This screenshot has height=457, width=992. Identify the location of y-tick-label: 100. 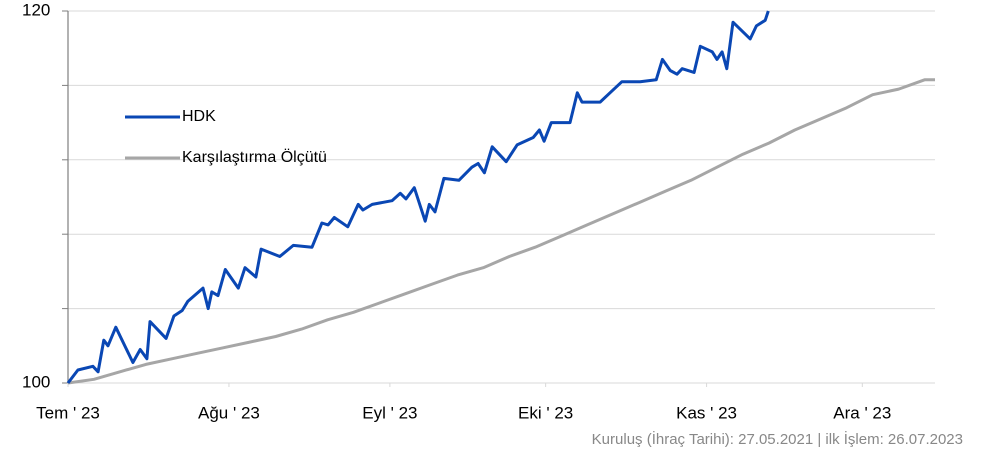
(36, 381).